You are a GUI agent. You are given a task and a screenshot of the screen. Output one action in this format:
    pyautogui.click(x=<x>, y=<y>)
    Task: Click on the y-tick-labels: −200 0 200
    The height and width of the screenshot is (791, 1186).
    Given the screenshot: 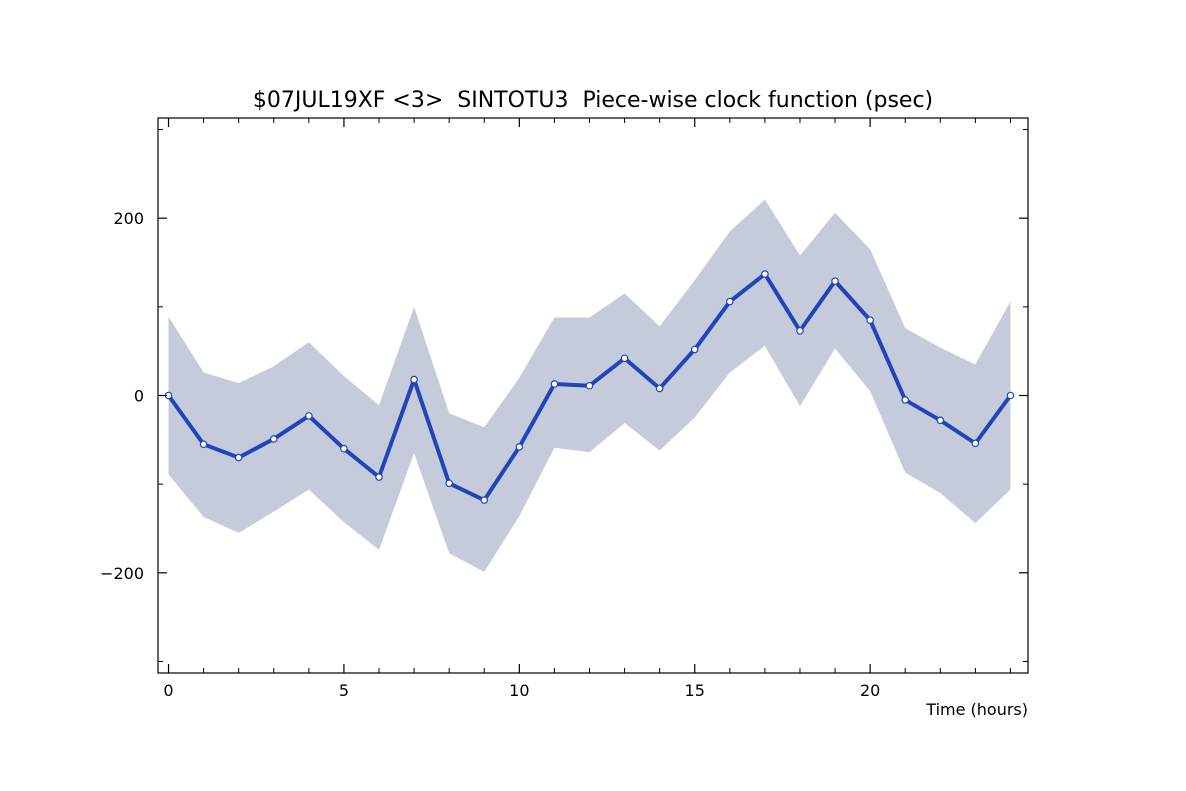 What is the action you would take?
    pyautogui.click(x=122, y=396)
    